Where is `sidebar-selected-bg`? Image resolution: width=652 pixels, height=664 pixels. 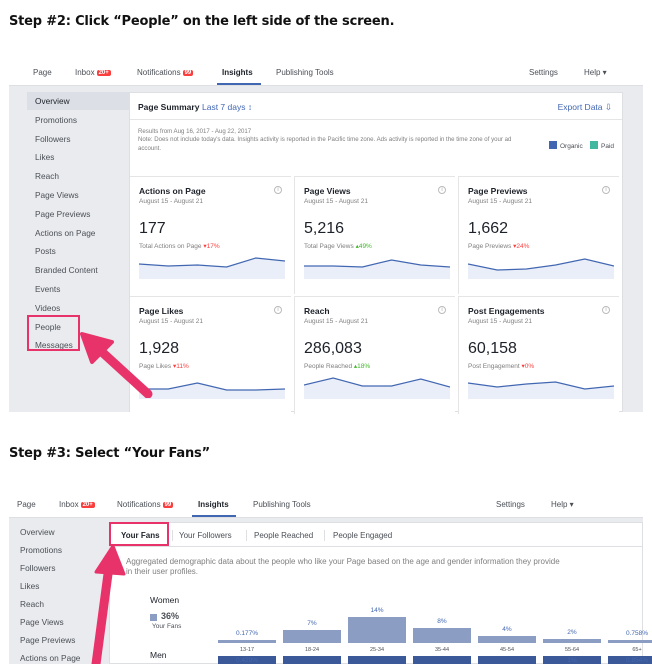
sidebar-selected-bg is located at coordinates (79, 101).